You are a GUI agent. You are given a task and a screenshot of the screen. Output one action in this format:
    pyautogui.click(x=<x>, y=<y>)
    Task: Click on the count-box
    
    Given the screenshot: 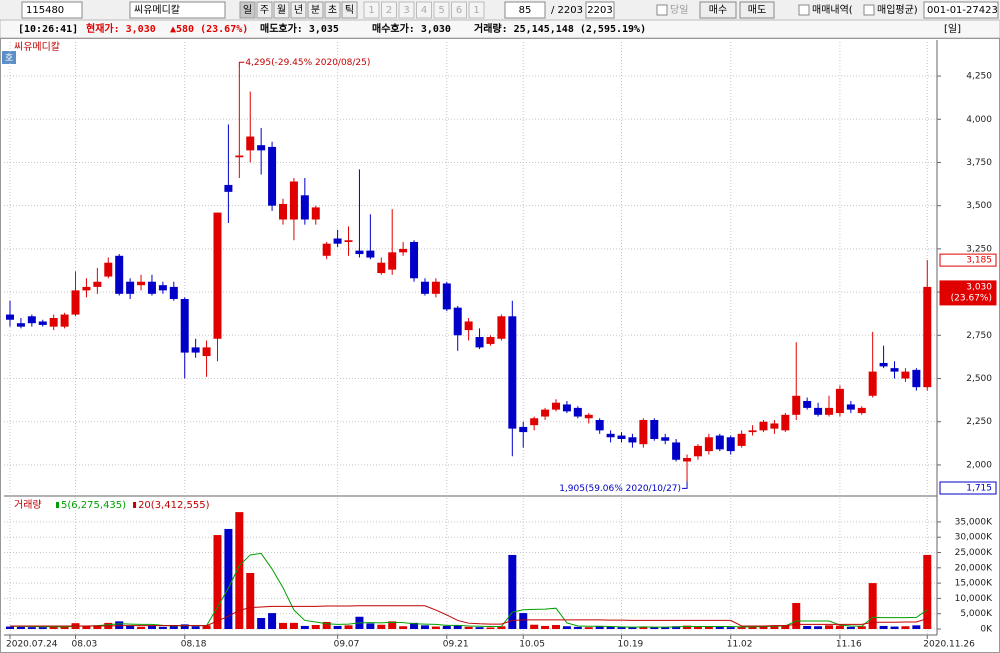 What is the action you would take?
    pyautogui.click(x=525, y=10)
    